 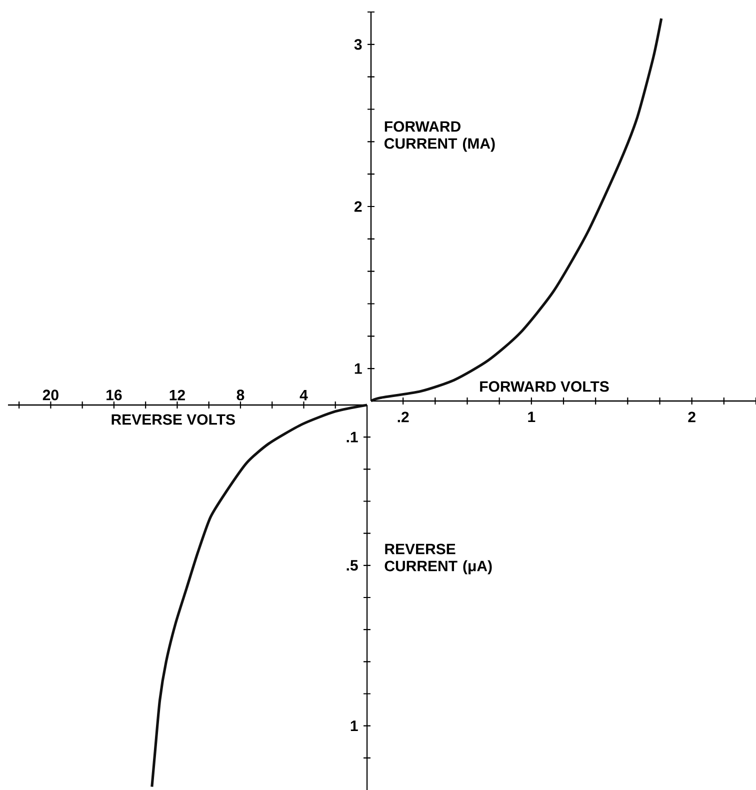 I want to click on y-axis-title: FORWARD CURRENT (MA), so click(x=439, y=136).